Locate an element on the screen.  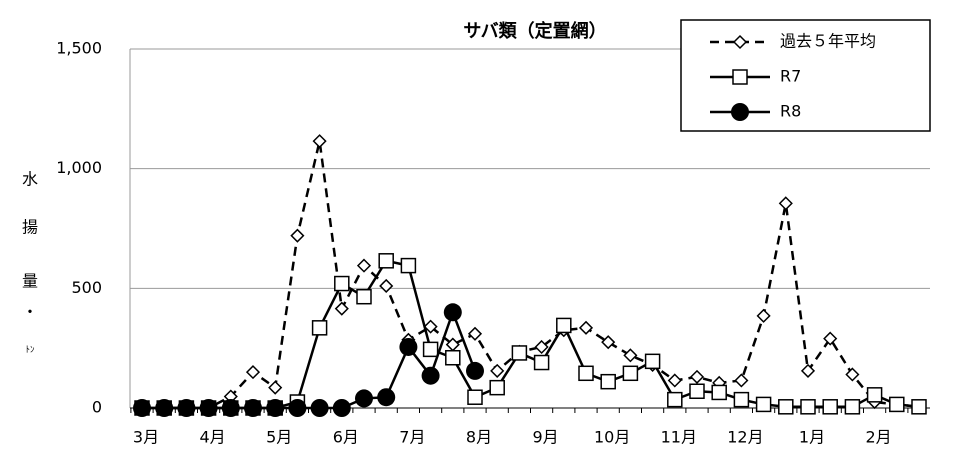
legend-label: R8 is located at coordinates (790, 111).